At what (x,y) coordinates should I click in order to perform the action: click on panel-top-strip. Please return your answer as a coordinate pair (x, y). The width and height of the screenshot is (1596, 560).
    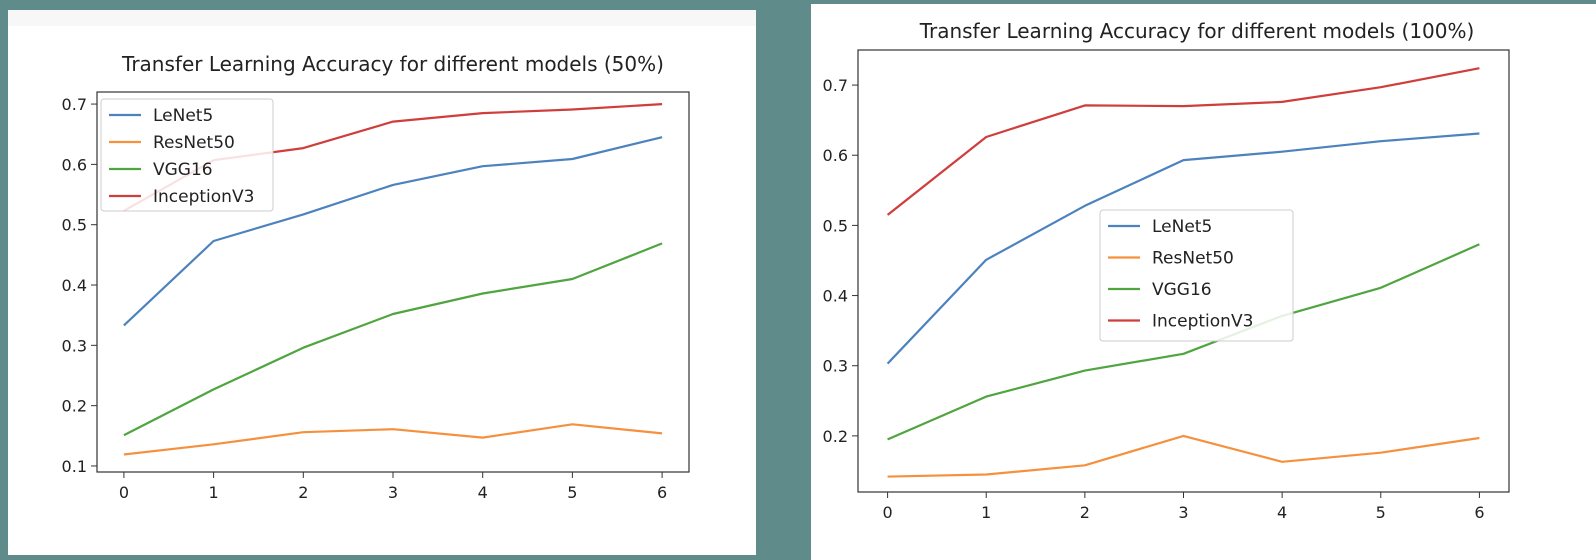
    Looking at the image, I should click on (382, 18).